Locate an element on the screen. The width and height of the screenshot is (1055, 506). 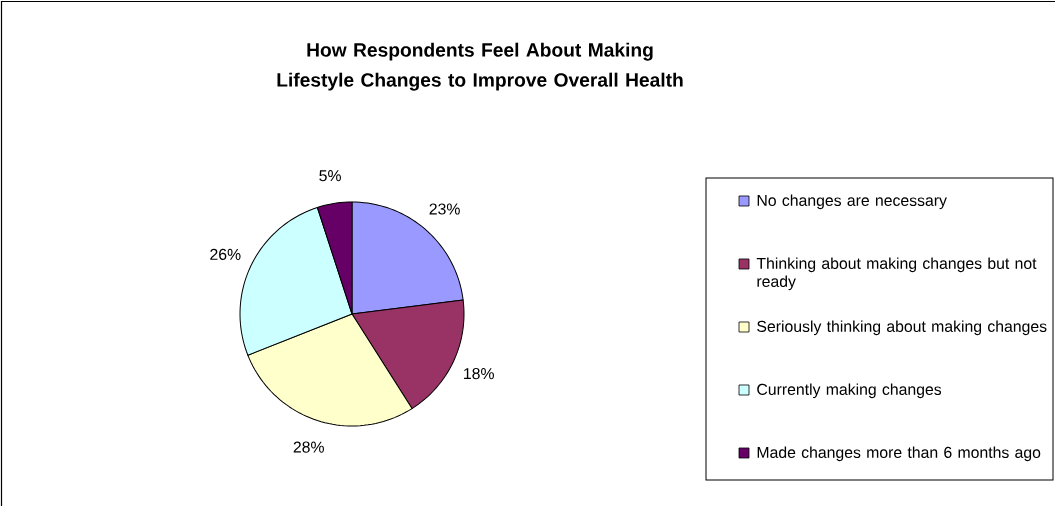
data-label: 26% is located at coordinates (225, 254).